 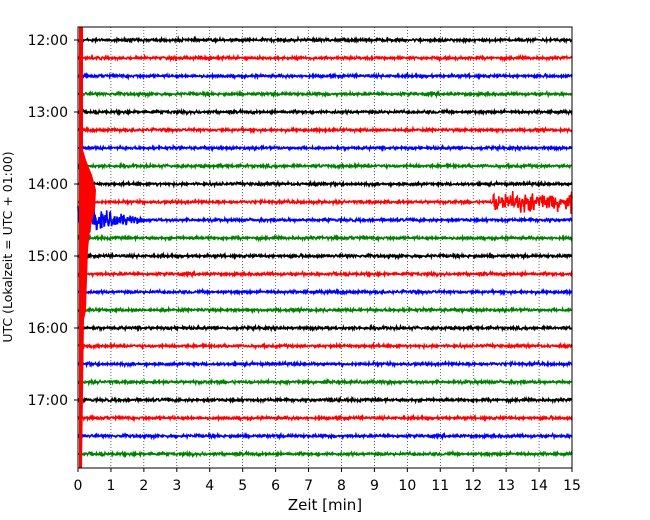 What do you see at coordinates (242, 486) in the screenshot?
I see `x-tick-label: 5` at bounding box center [242, 486].